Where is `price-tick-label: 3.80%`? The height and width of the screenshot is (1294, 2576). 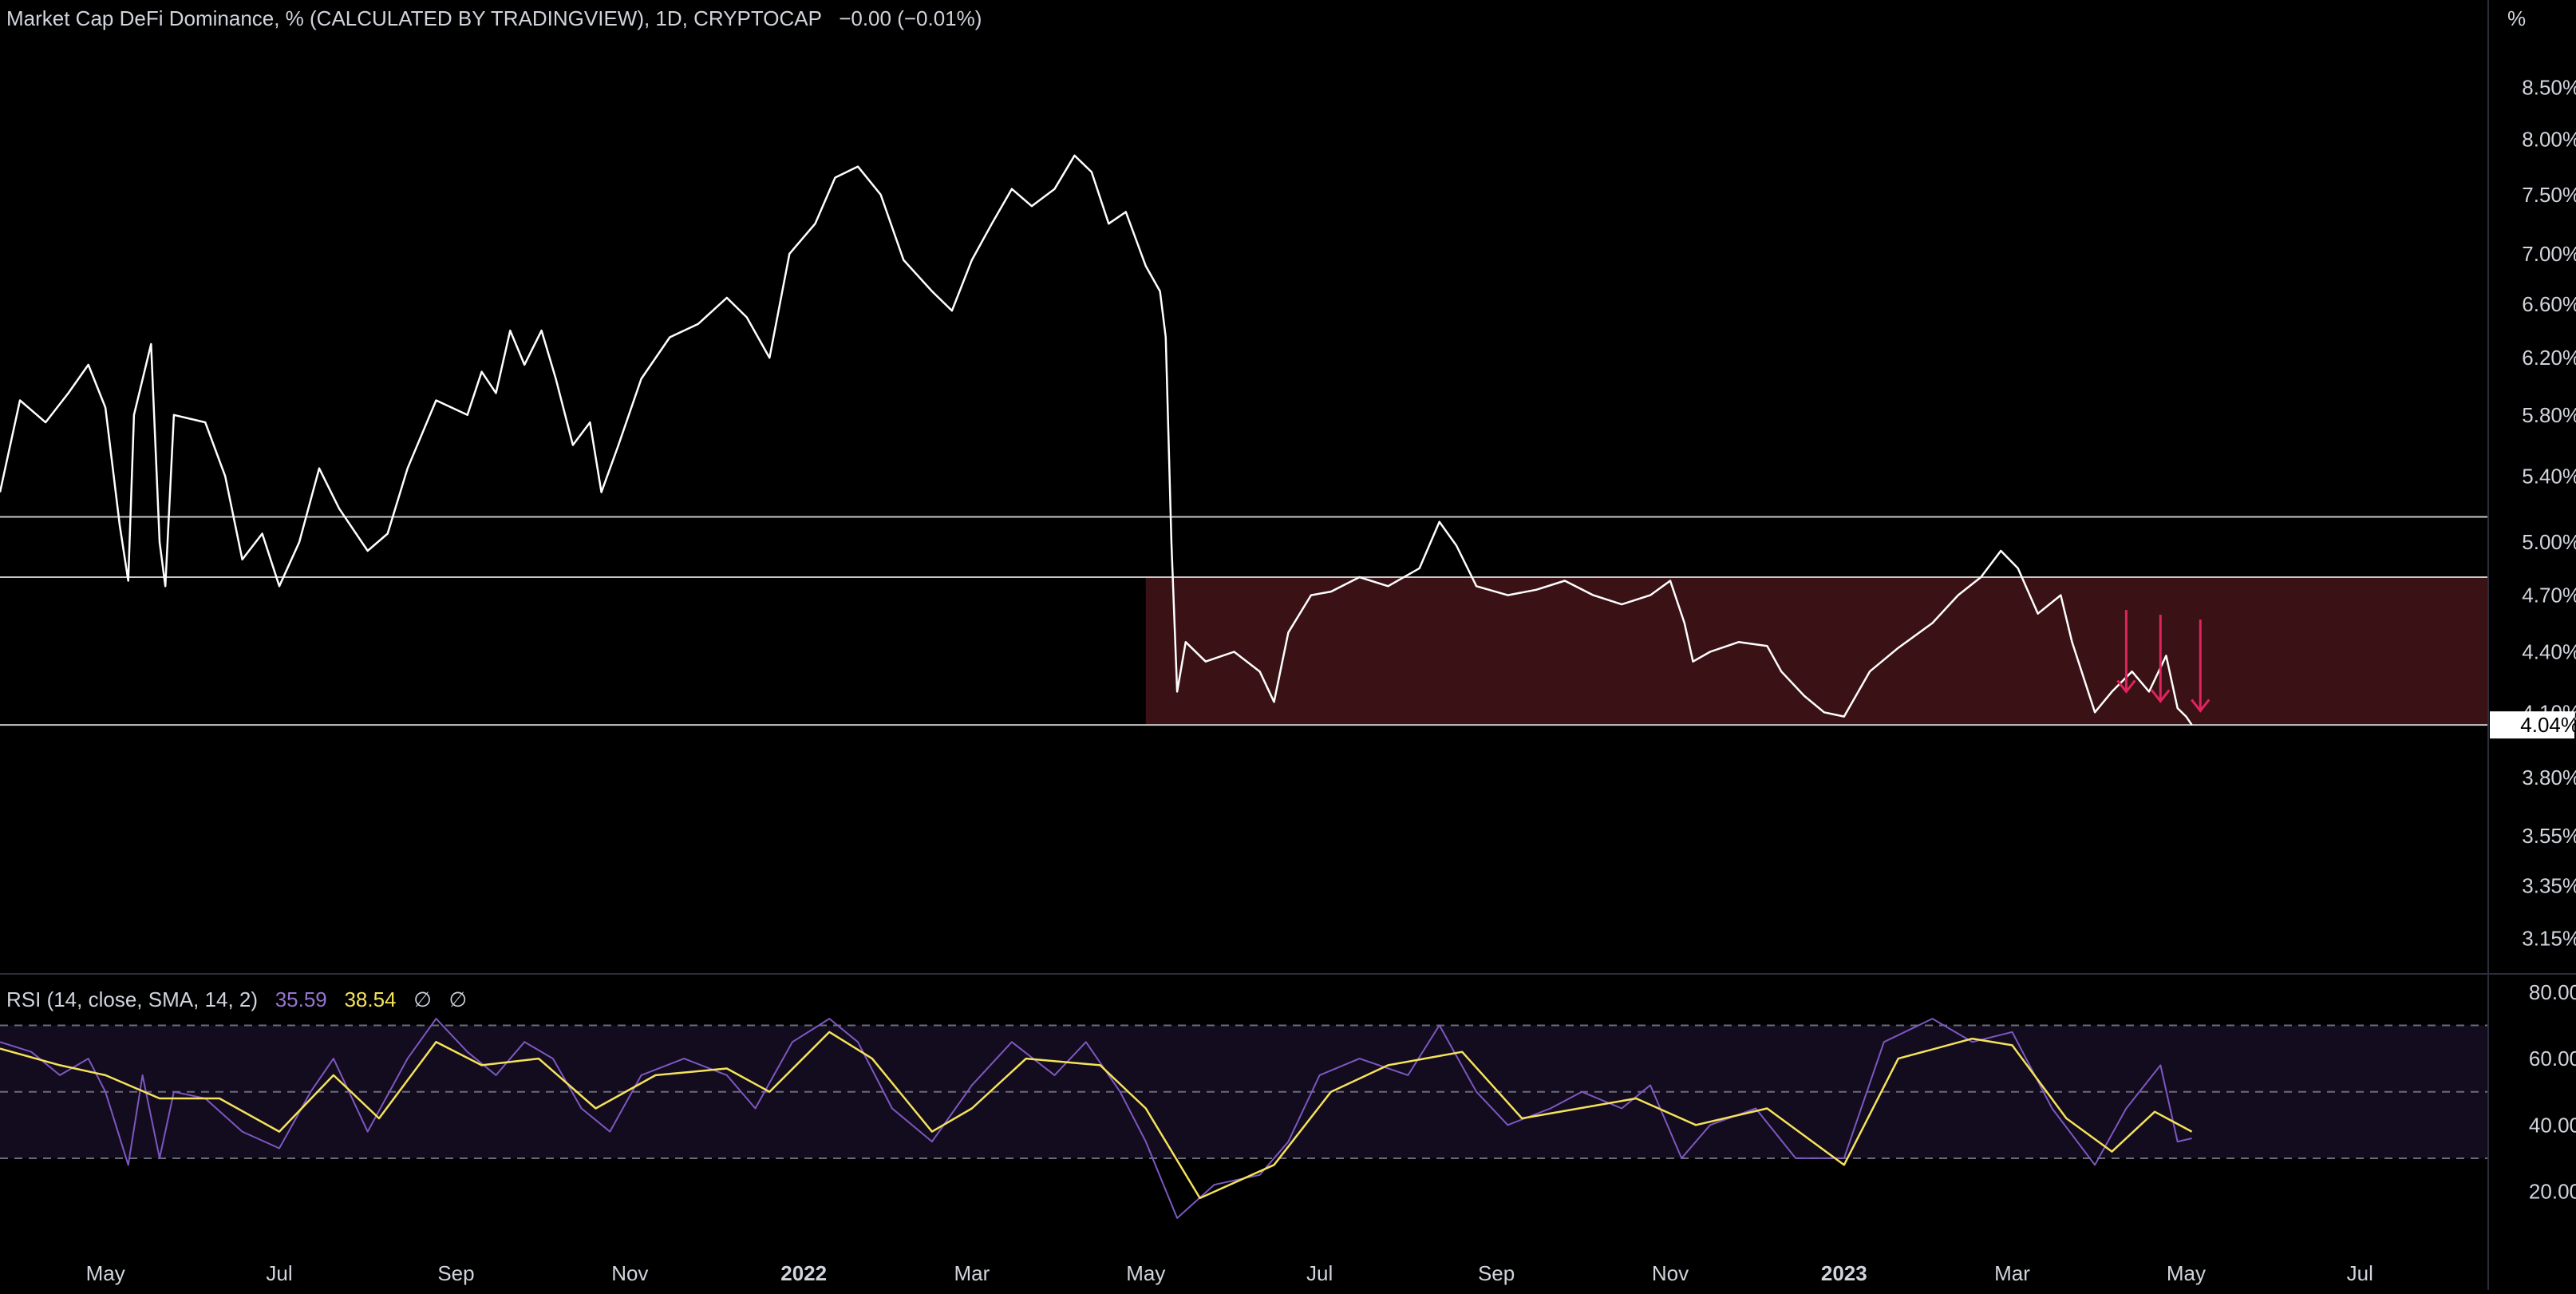 price-tick-label: 3.80% is located at coordinates (2549, 777).